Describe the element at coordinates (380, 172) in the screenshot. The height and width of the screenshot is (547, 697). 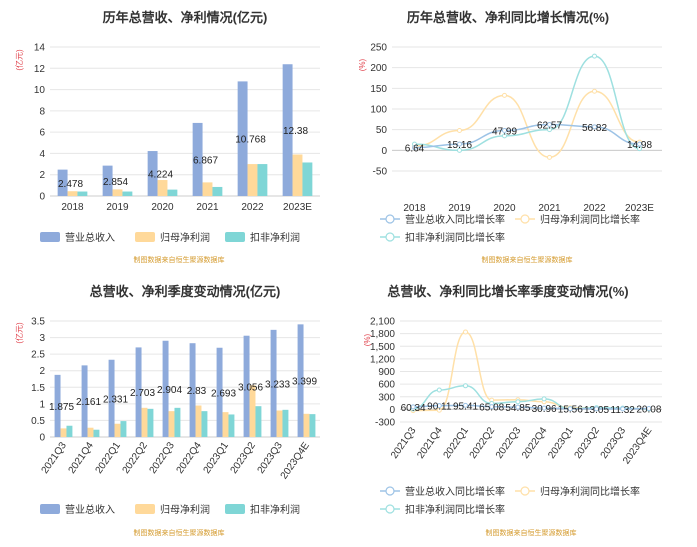
I see `y-tick-label: -50` at that location.